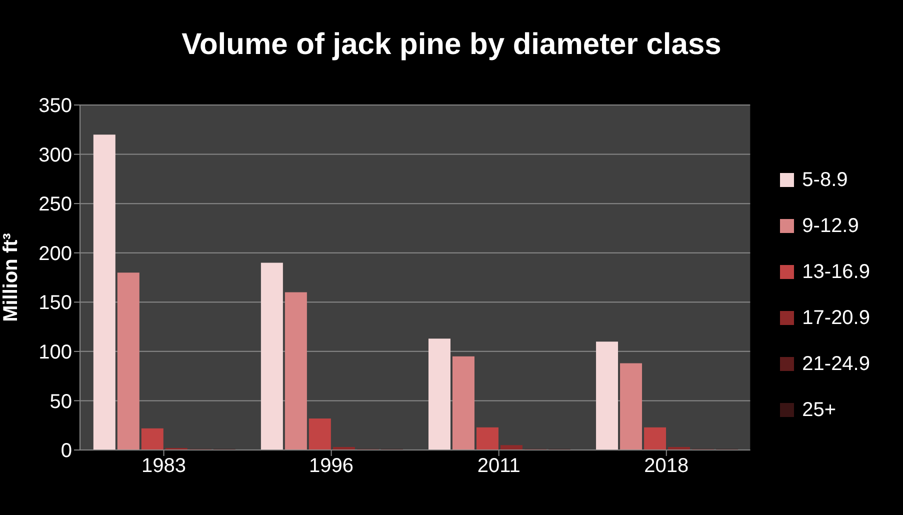 This screenshot has width=903, height=515. Describe the element at coordinates (825, 180) in the screenshot. I see `legend-label: 5-8.9` at that location.